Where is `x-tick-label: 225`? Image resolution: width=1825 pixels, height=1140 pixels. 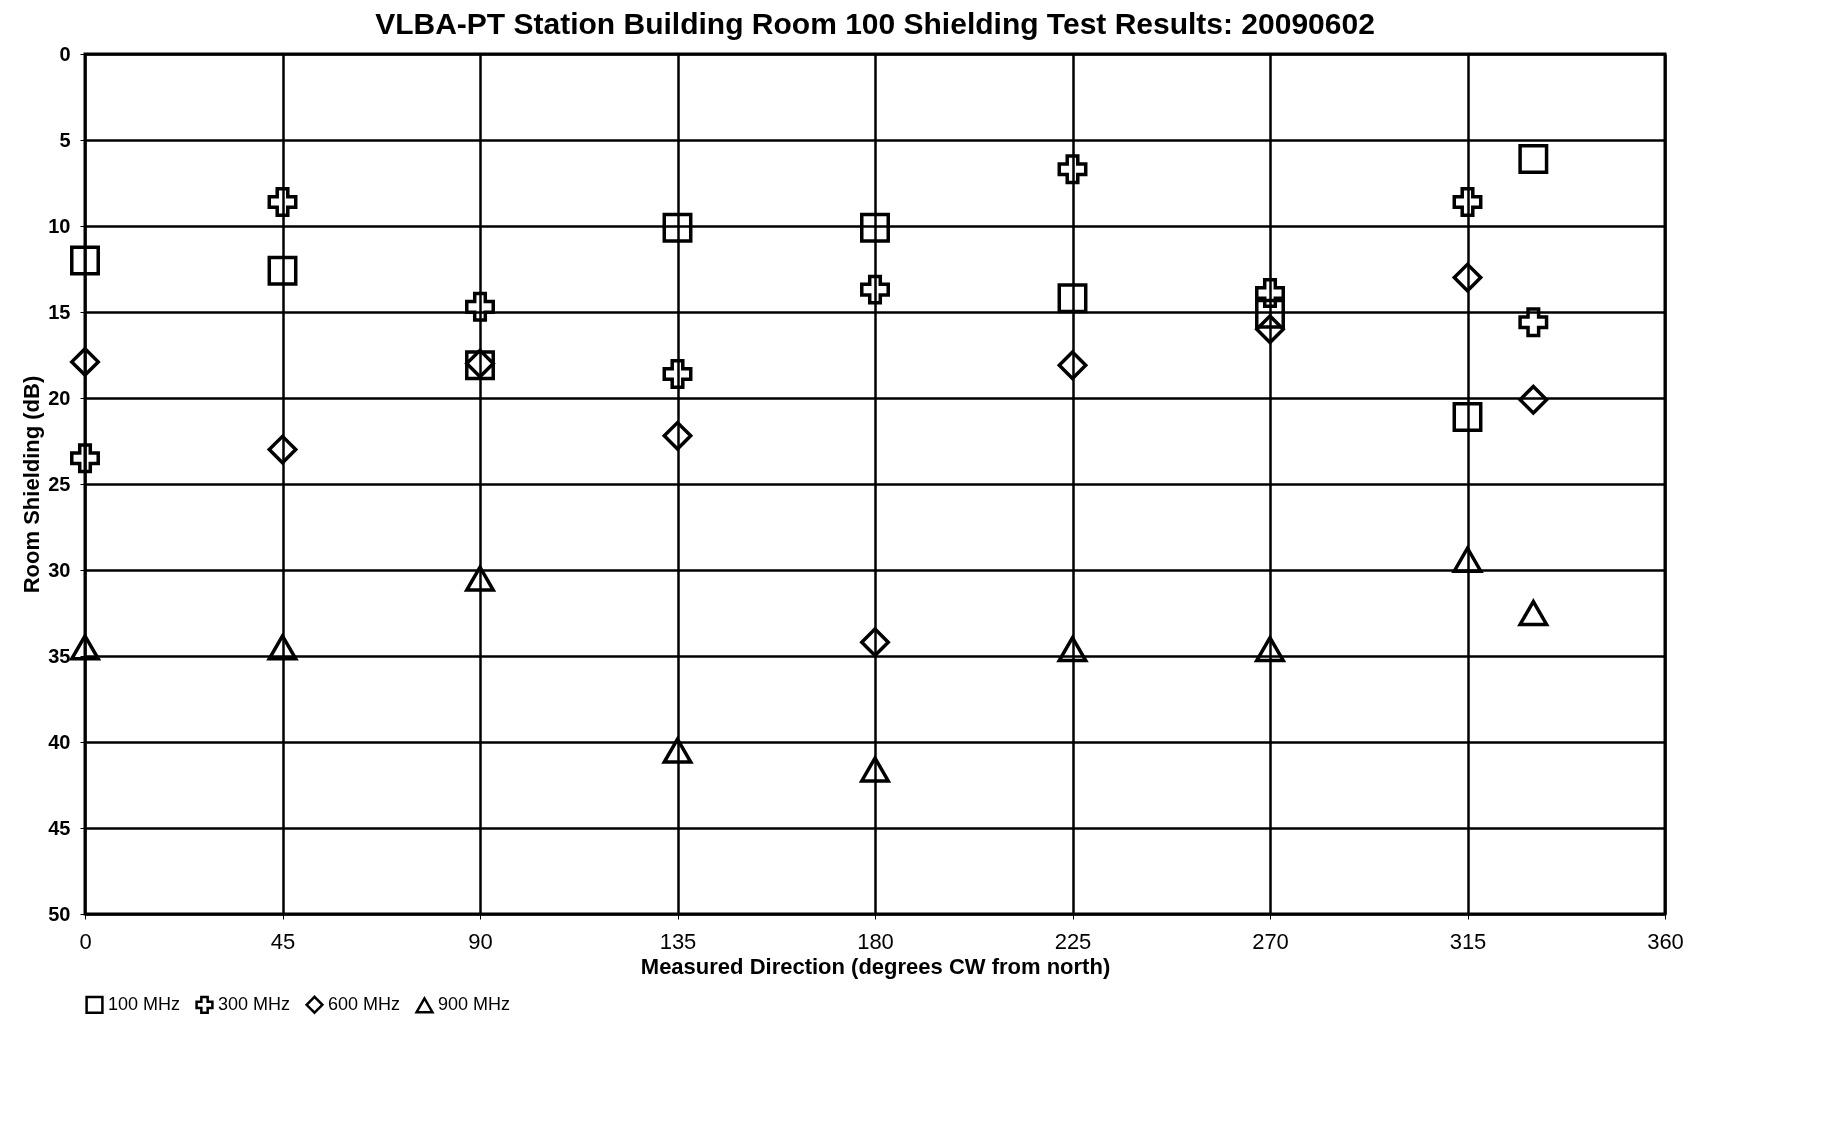 x-tick-label: 225 is located at coordinates (1073, 941).